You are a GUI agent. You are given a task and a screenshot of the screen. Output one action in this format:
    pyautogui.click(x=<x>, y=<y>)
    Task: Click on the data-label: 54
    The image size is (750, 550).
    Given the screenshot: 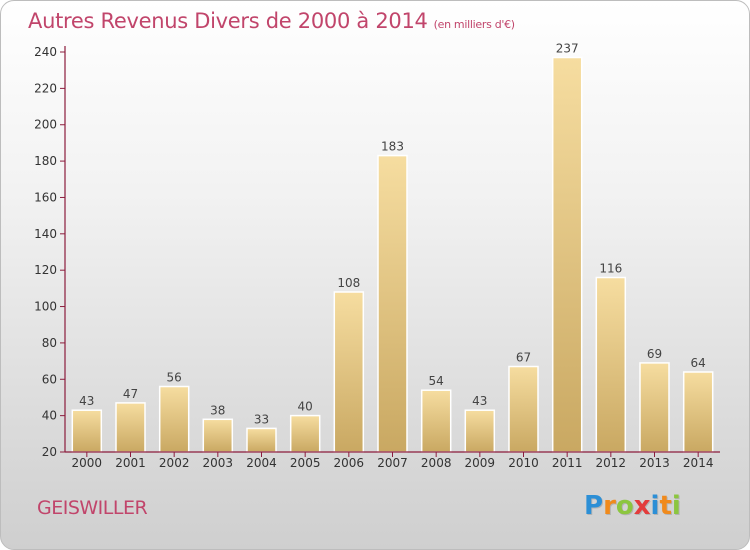 What is the action you would take?
    pyautogui.click(x=436, y=381)
    